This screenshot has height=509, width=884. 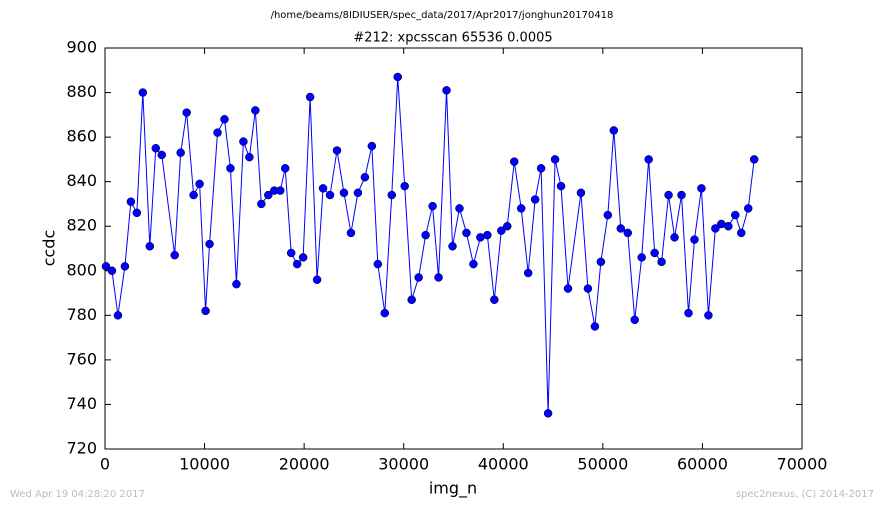 I want to click on x-tick-label: 0, so click(x=105, y=464).